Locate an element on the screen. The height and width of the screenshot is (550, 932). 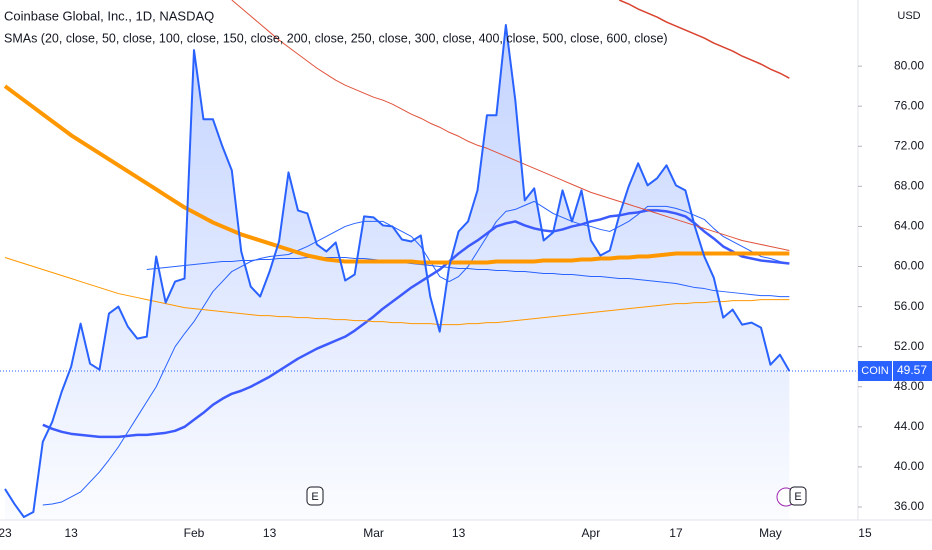
y-tick-label: 68.00 is located at coordinates (909, 186).